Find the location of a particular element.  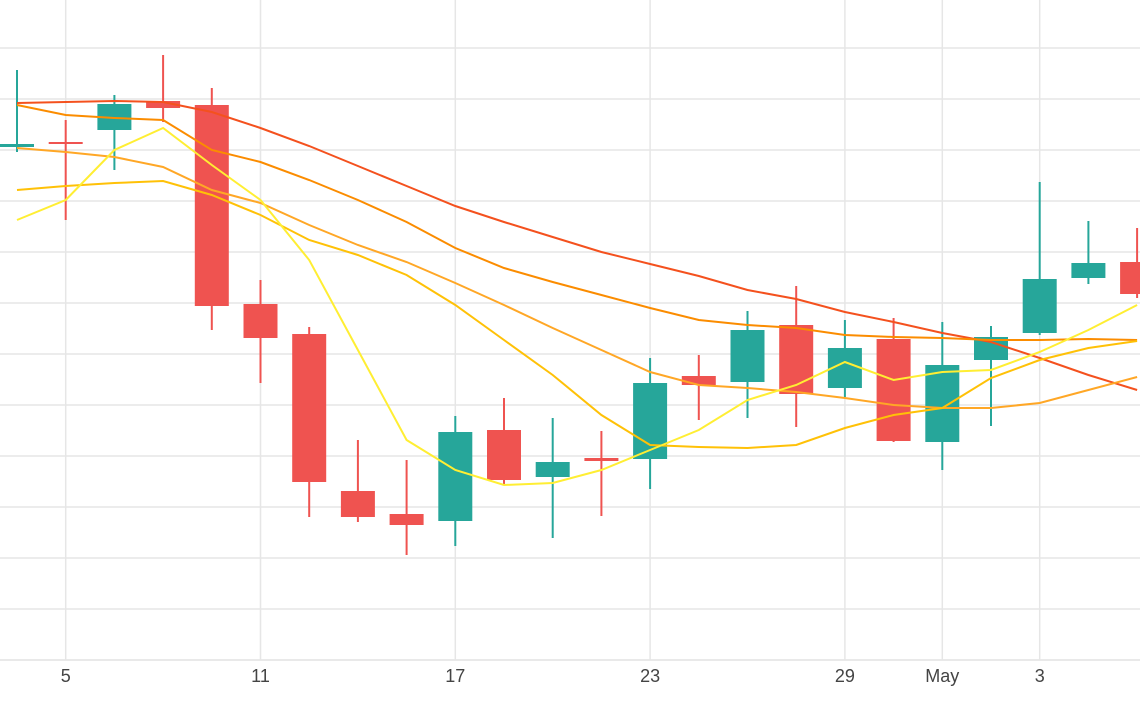

x-tick-label: 17 is located at coordinates (455, 676).